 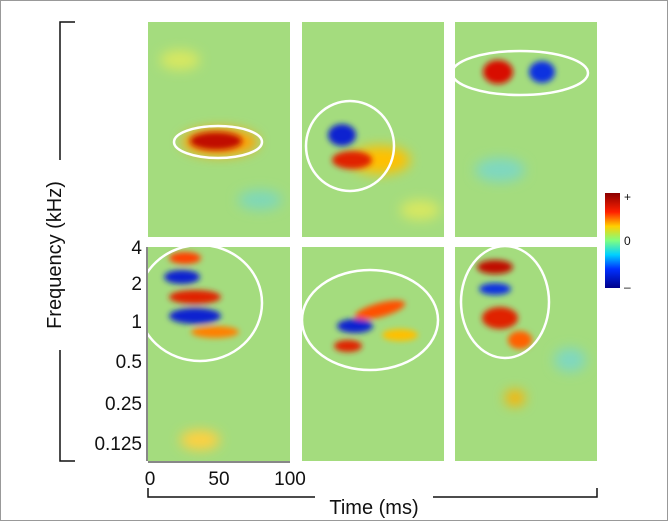 I want to click on y-tick-label: 2, so click(x=136, y=284).